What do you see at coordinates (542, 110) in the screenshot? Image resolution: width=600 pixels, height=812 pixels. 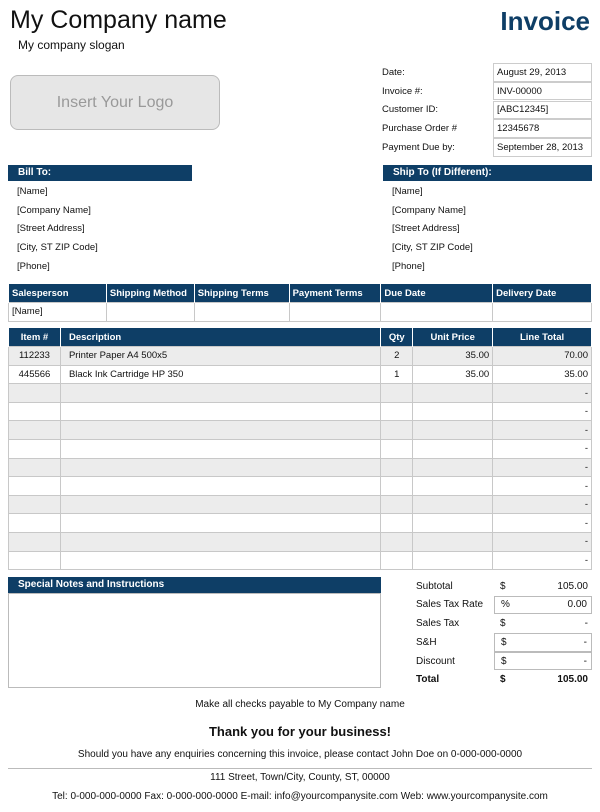 I see `info-value: [ABC12345]` at bounding box center [542, 110].